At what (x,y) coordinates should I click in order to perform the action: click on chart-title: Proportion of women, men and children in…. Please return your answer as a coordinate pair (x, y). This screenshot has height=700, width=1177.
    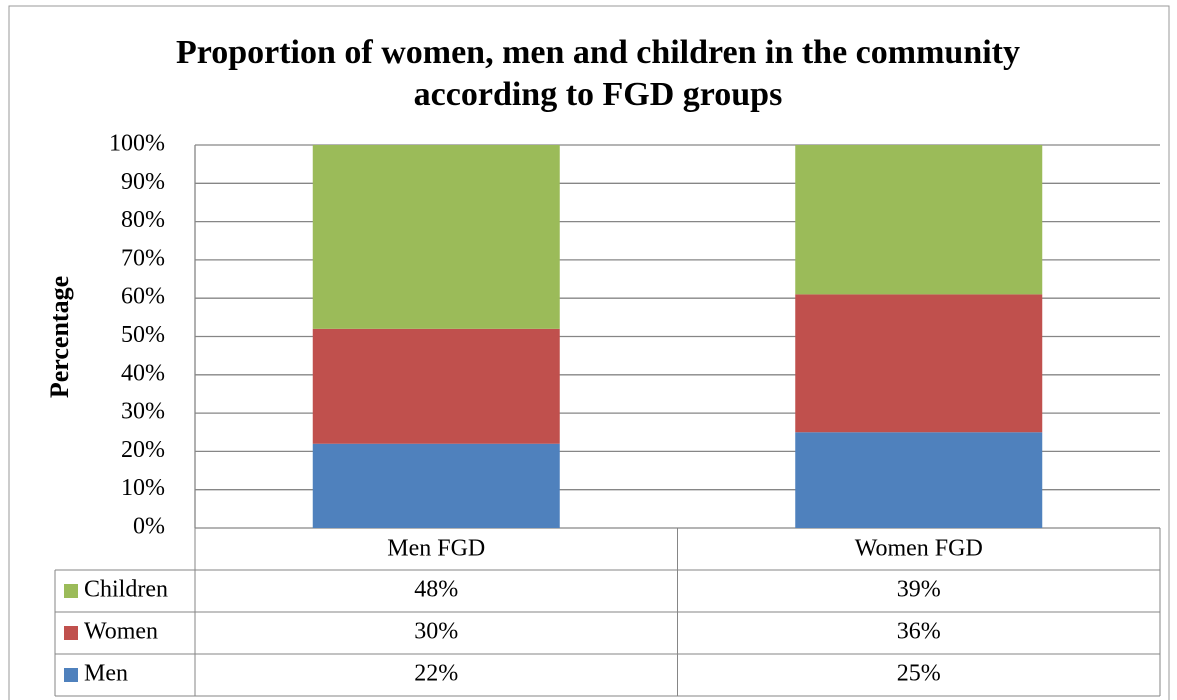
    Looking at the image, I should click on (598, 52).